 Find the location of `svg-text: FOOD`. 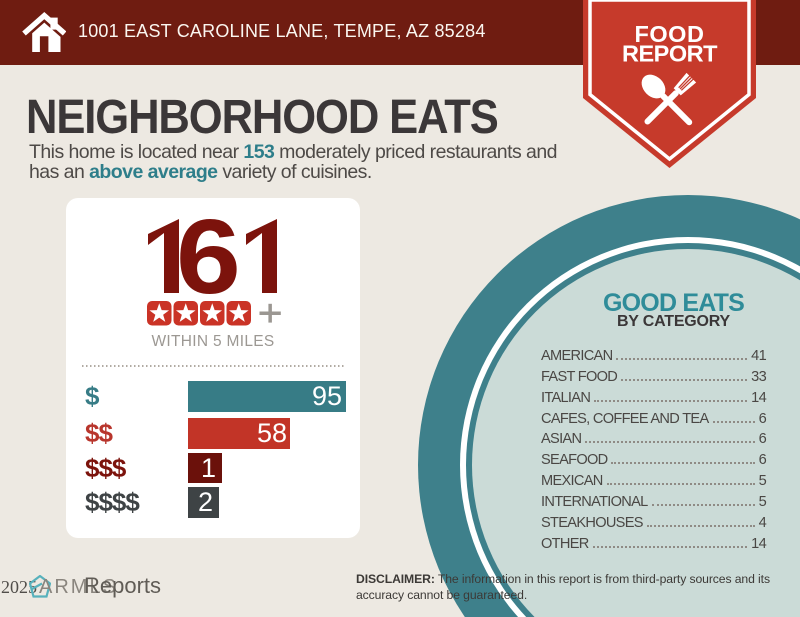

svg-text: FOOD is located at coordinates (670, 34).